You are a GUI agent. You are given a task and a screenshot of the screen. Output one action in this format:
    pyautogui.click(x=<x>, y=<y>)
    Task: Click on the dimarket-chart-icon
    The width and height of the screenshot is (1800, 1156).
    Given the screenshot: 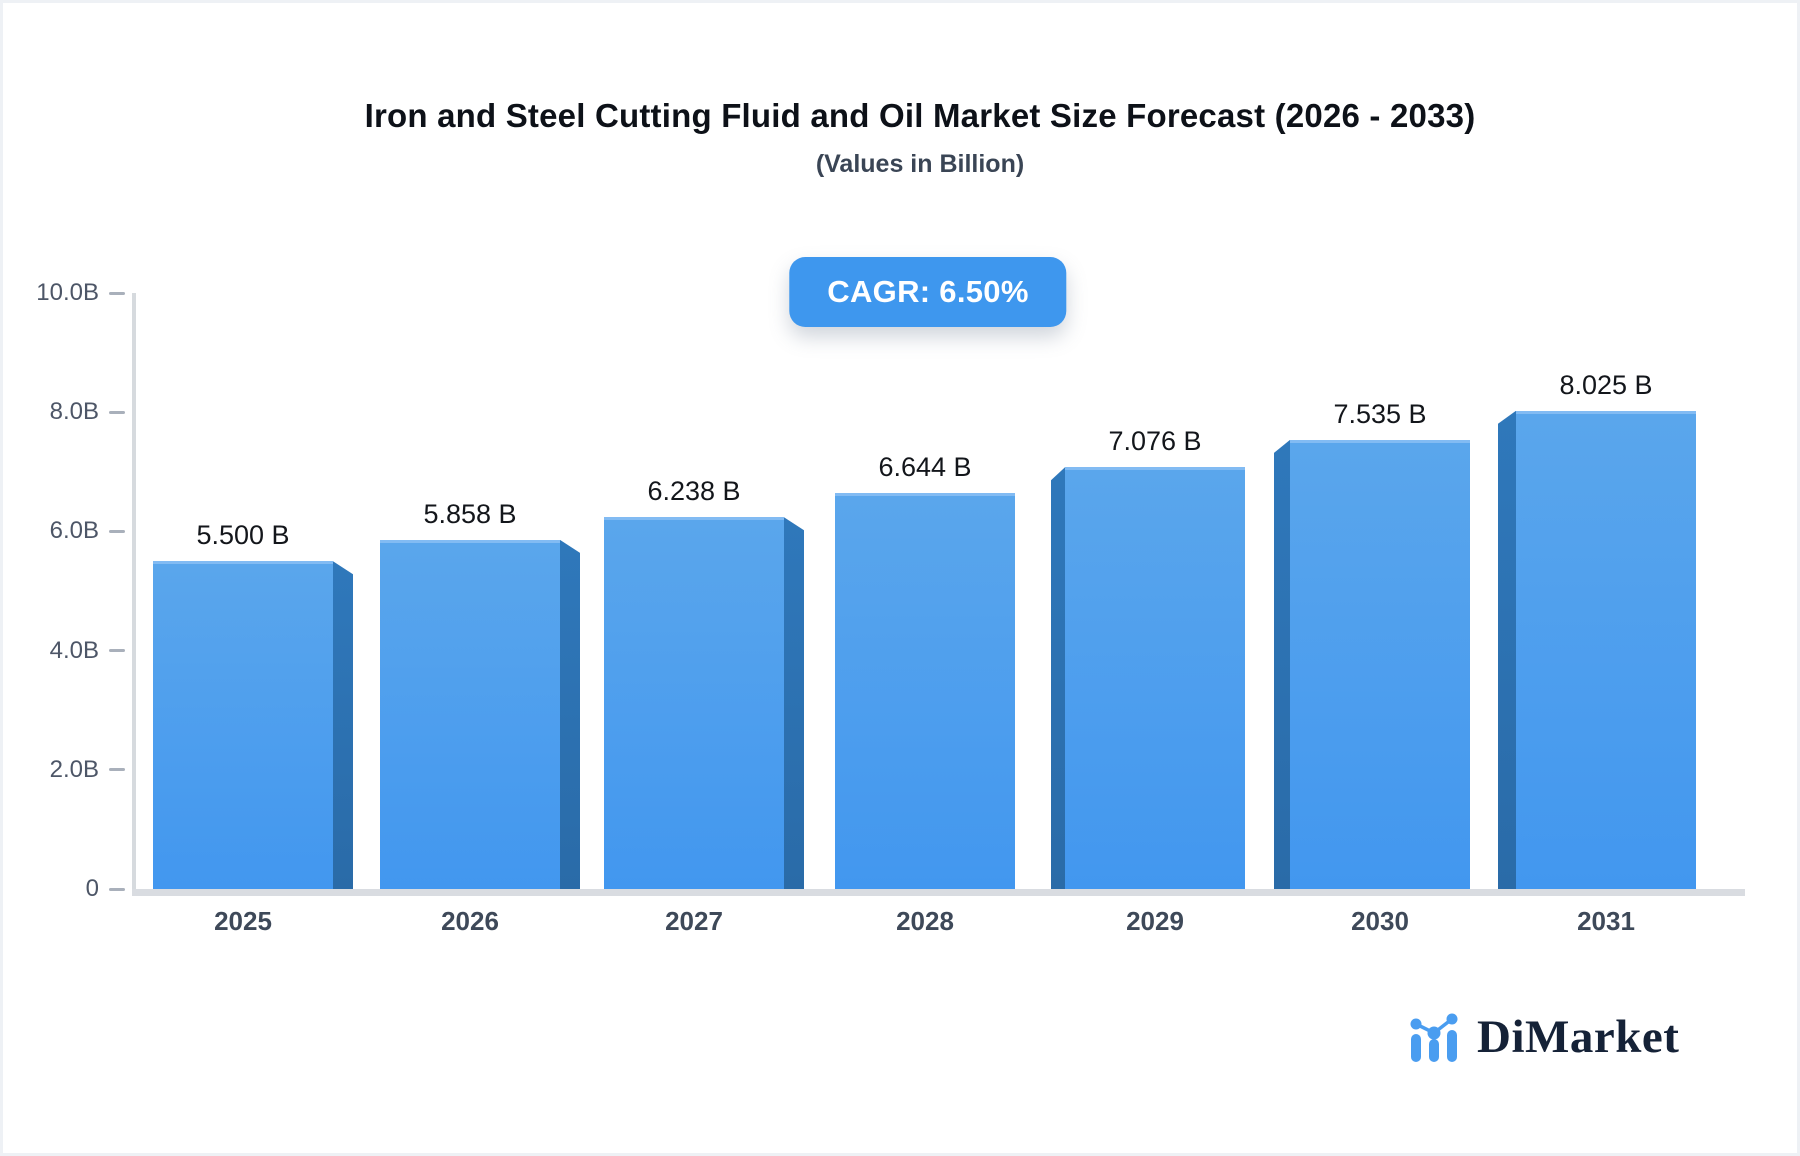 What is the action you would take?
    pyautogui.click(x=1434, y=1037)
    